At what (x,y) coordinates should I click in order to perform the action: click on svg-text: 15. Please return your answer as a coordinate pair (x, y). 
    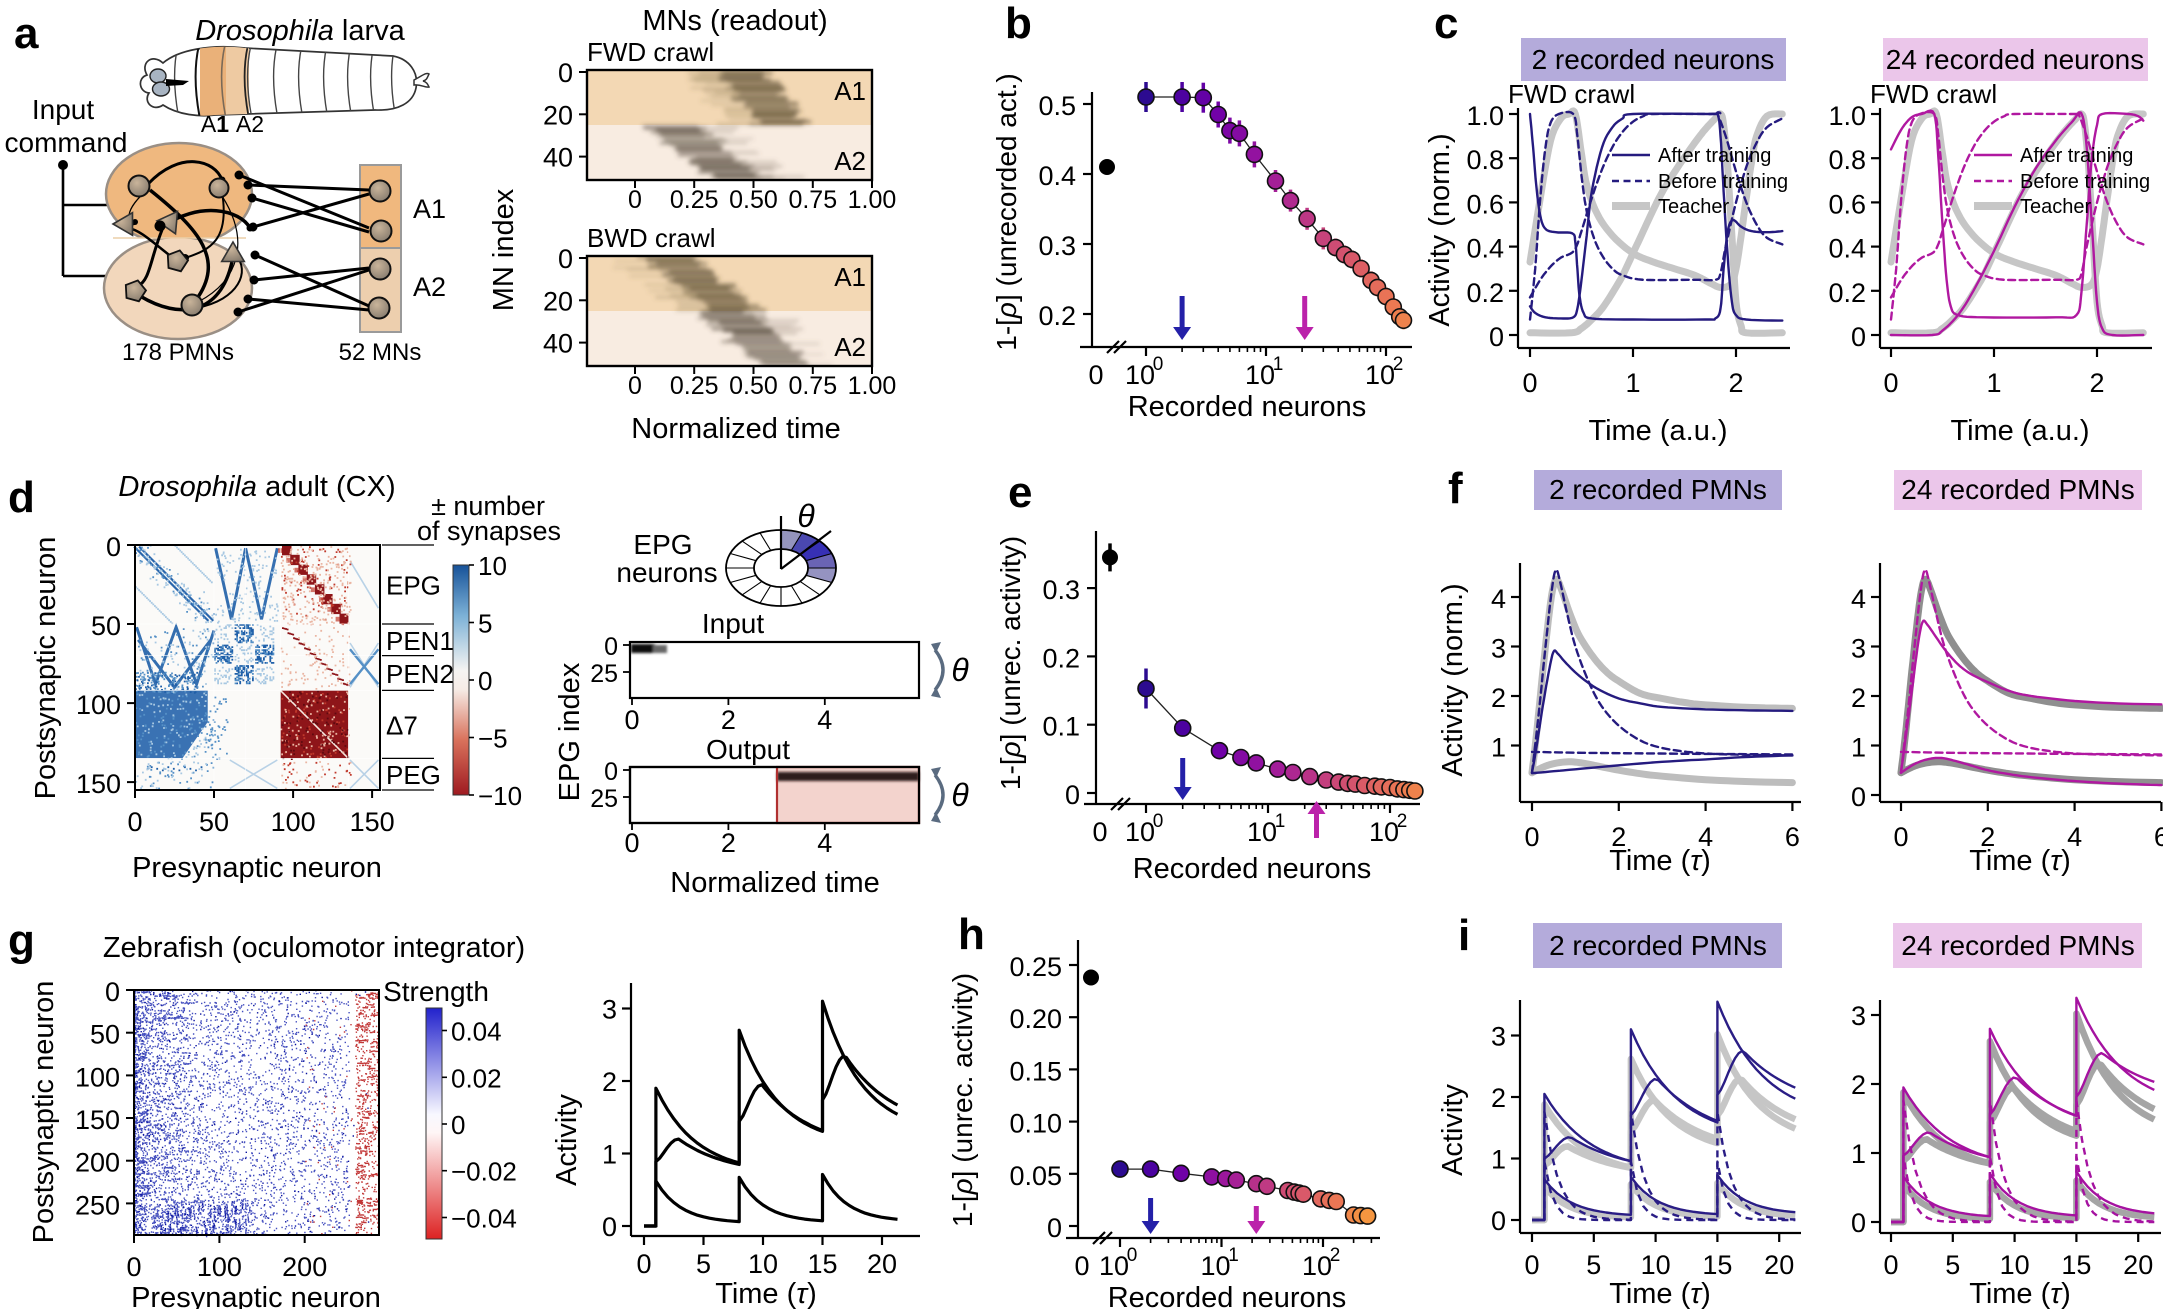
    Looking at the image, I should click on (1717, 1265).